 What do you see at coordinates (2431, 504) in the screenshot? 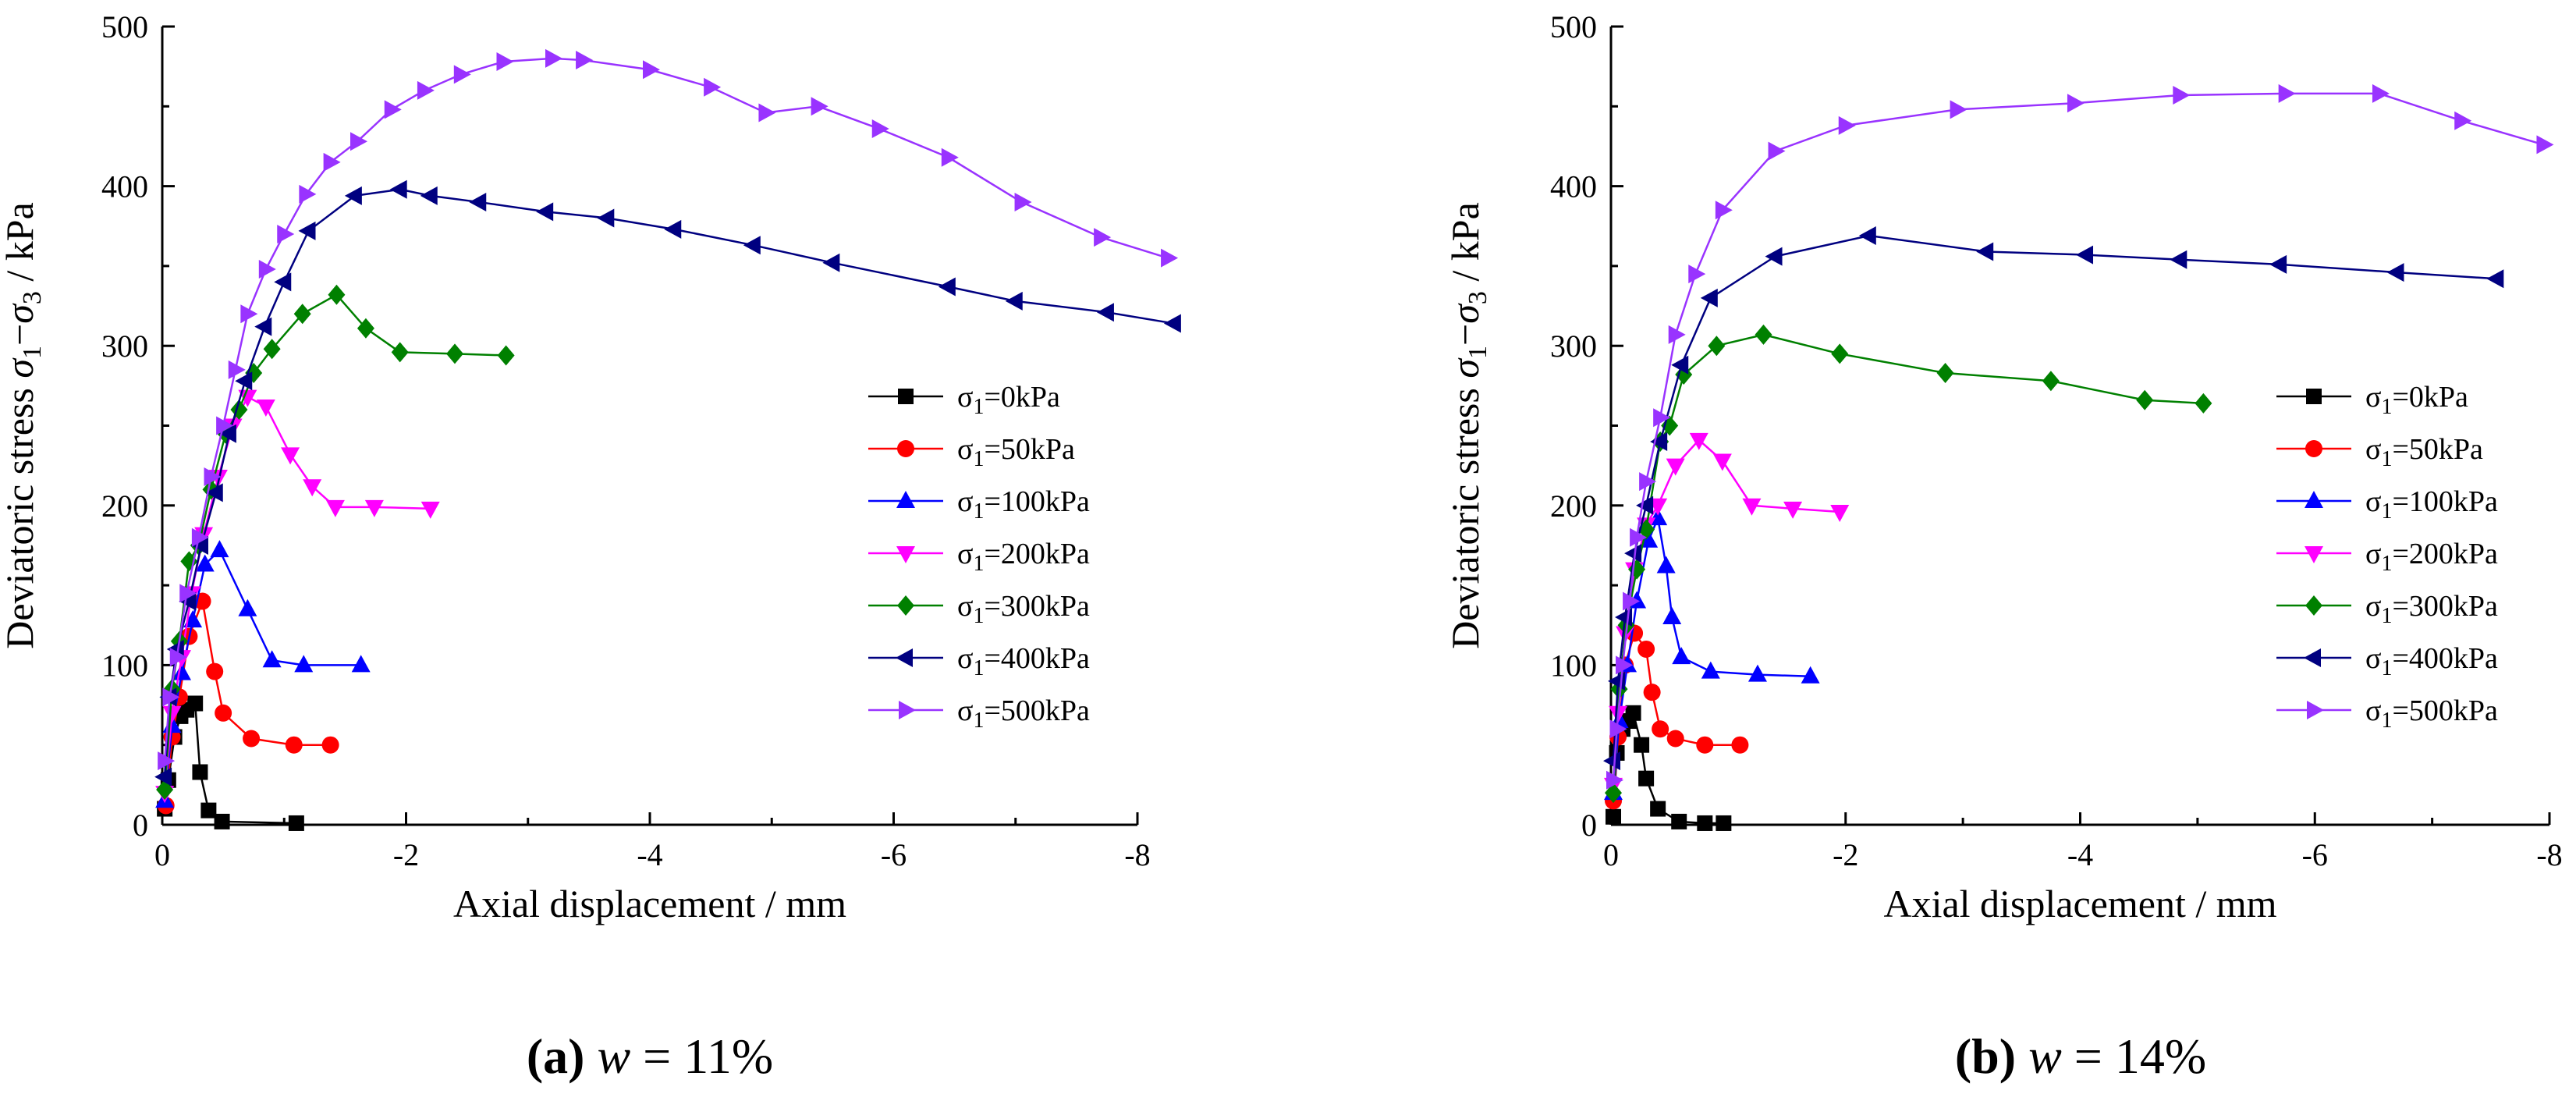
I see `legend-label: σ1=100kPa` at bounding box center [2431, 504].